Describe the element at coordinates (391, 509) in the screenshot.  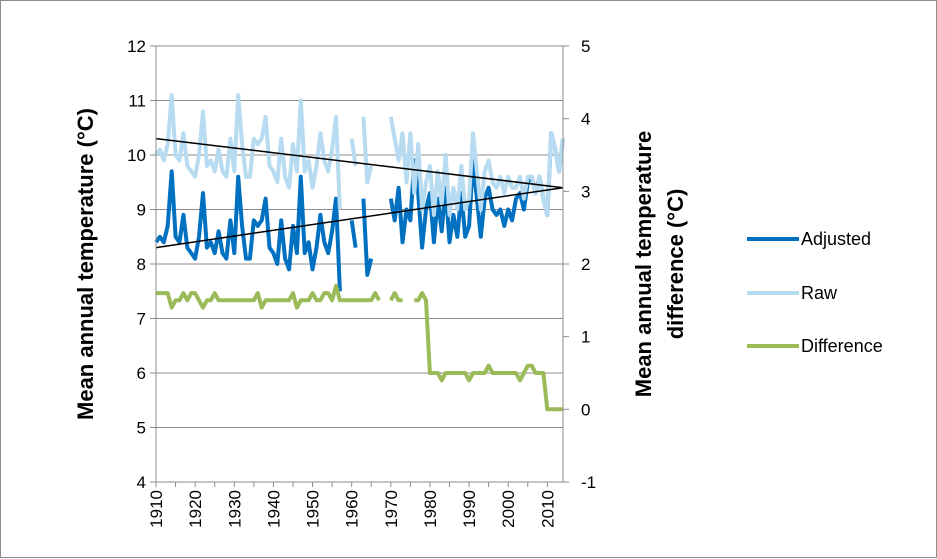
I see `x-tick-label: 1970` at that location.